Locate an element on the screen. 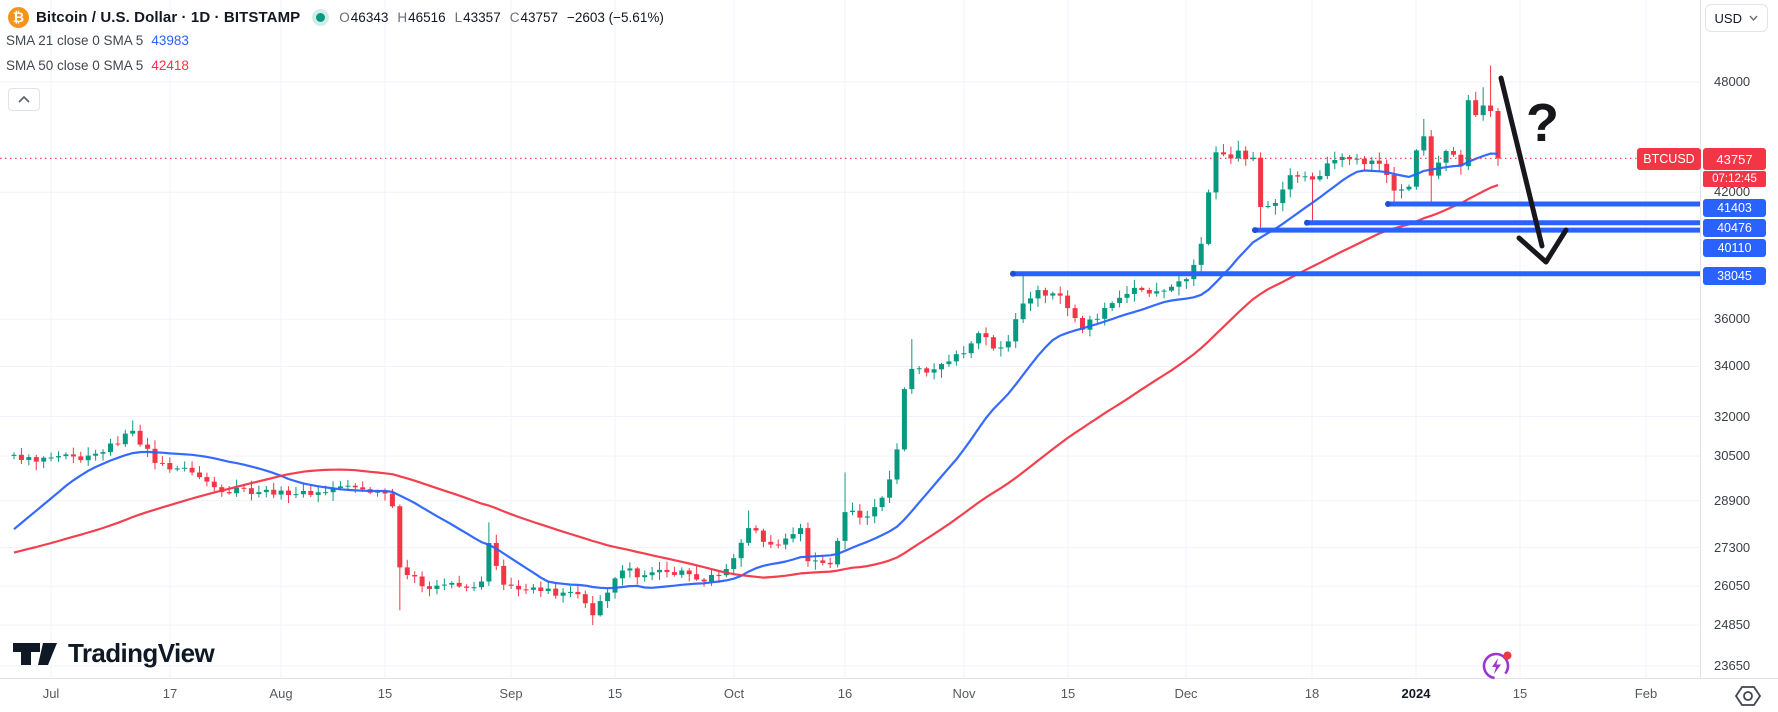  currency-label: USD is located at coordinates (1728, 18).